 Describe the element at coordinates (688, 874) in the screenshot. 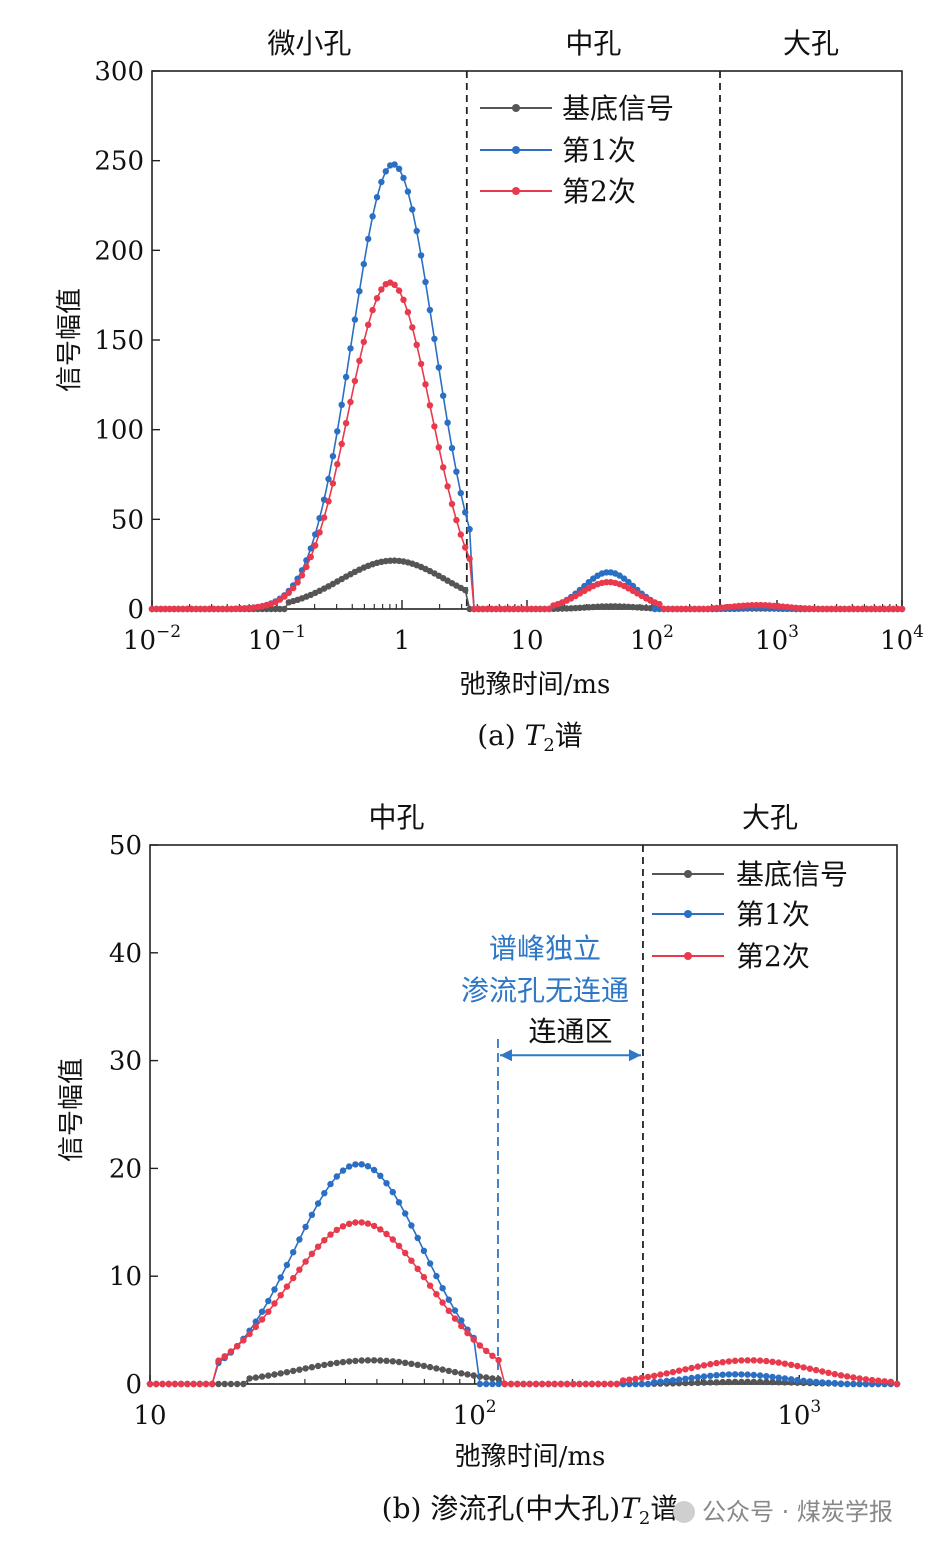

I see `chart-b-legend-marker-base` at that location.